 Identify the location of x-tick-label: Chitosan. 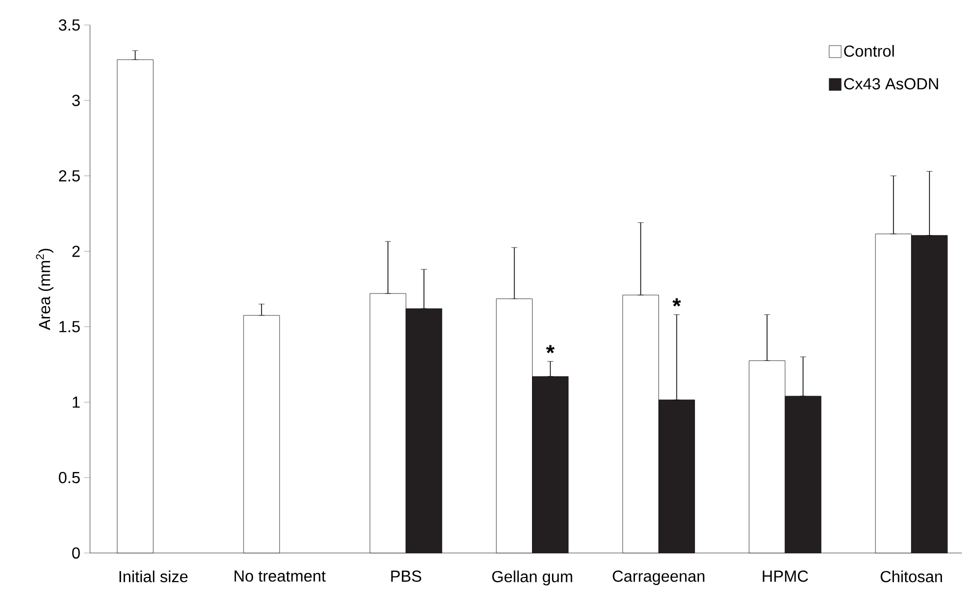
(911, 576).